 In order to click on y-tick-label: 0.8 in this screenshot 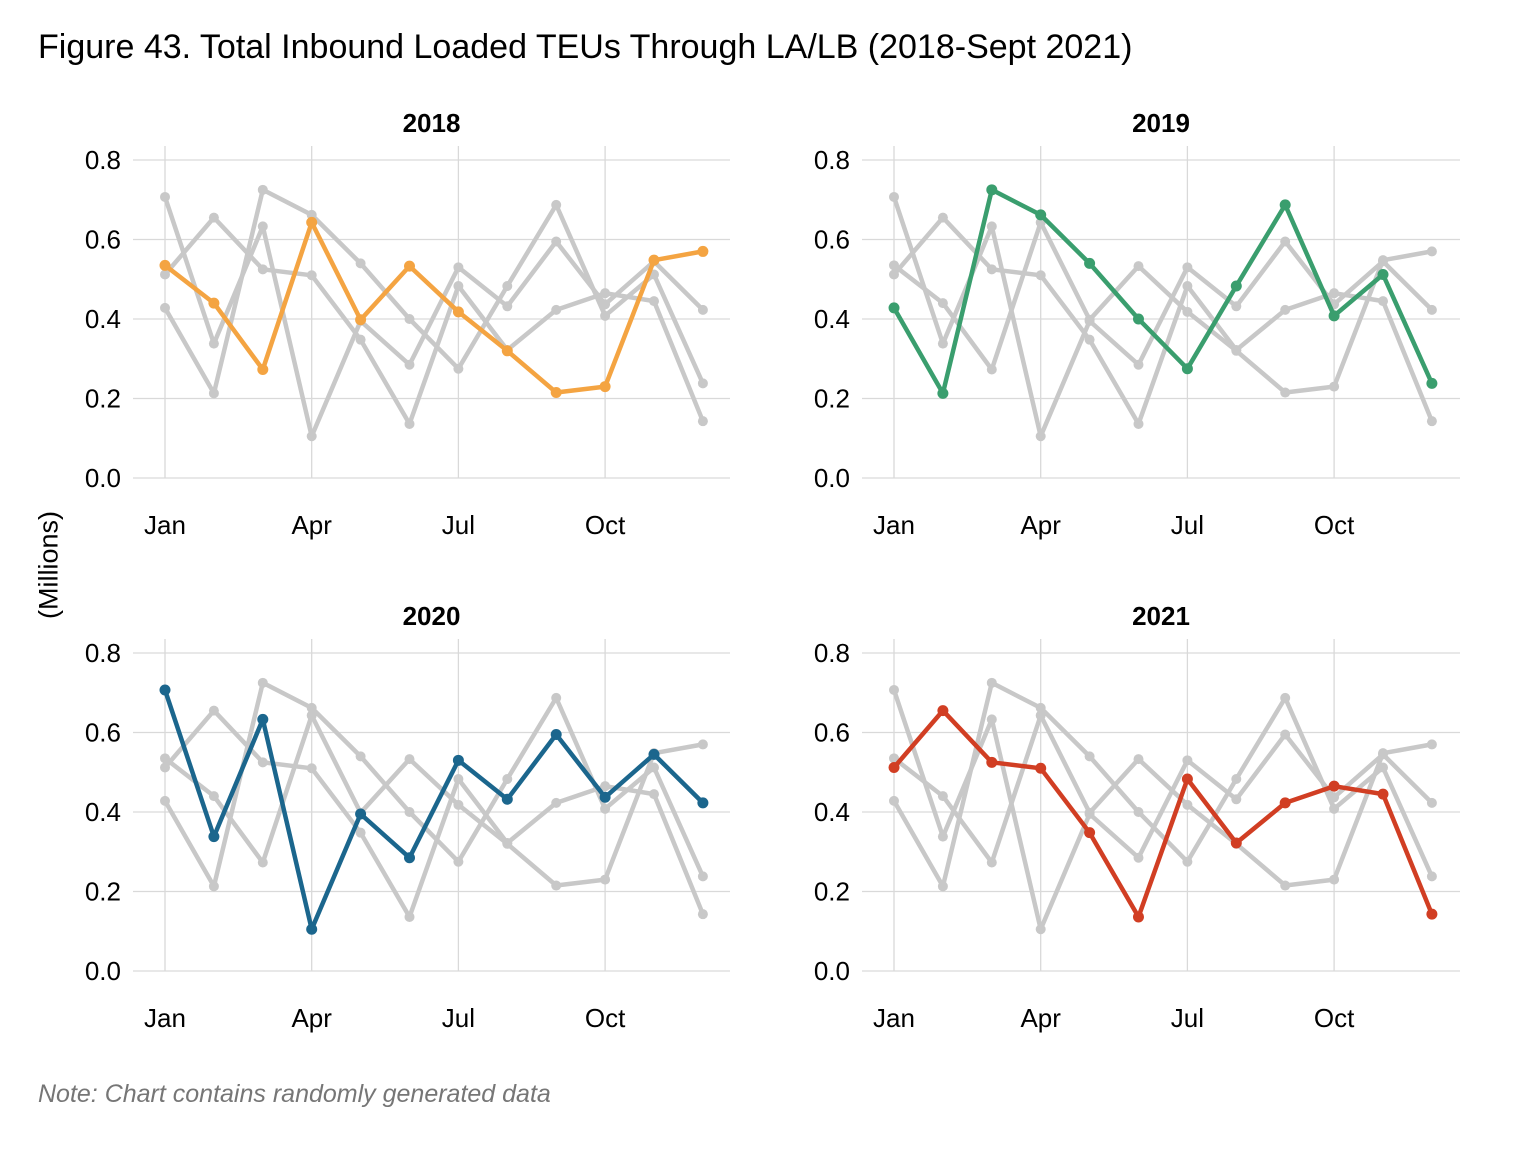, I will do `click(103, 653)`.